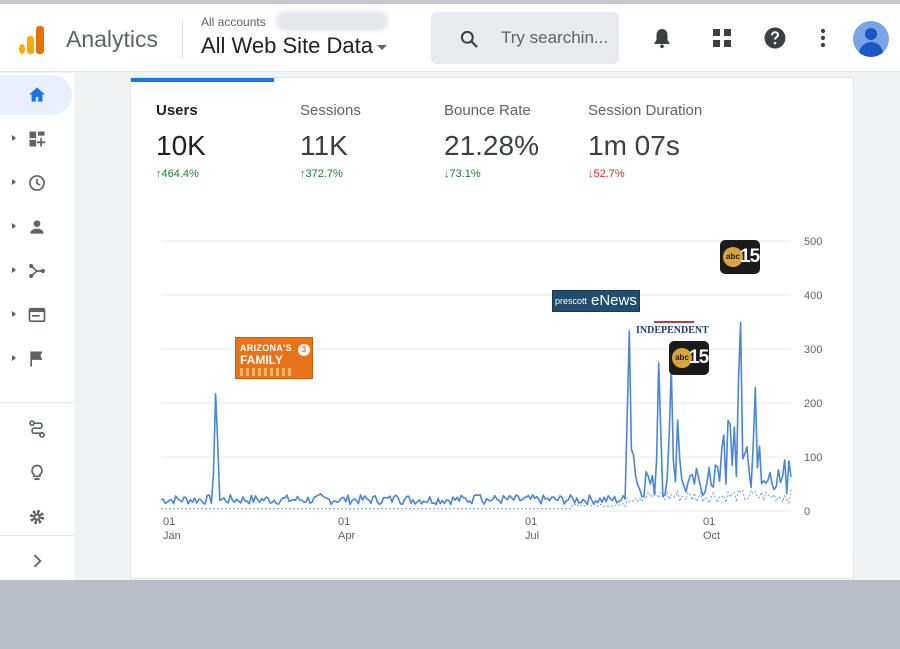  I want to click on metric-value: 10K, so click(181, 145).